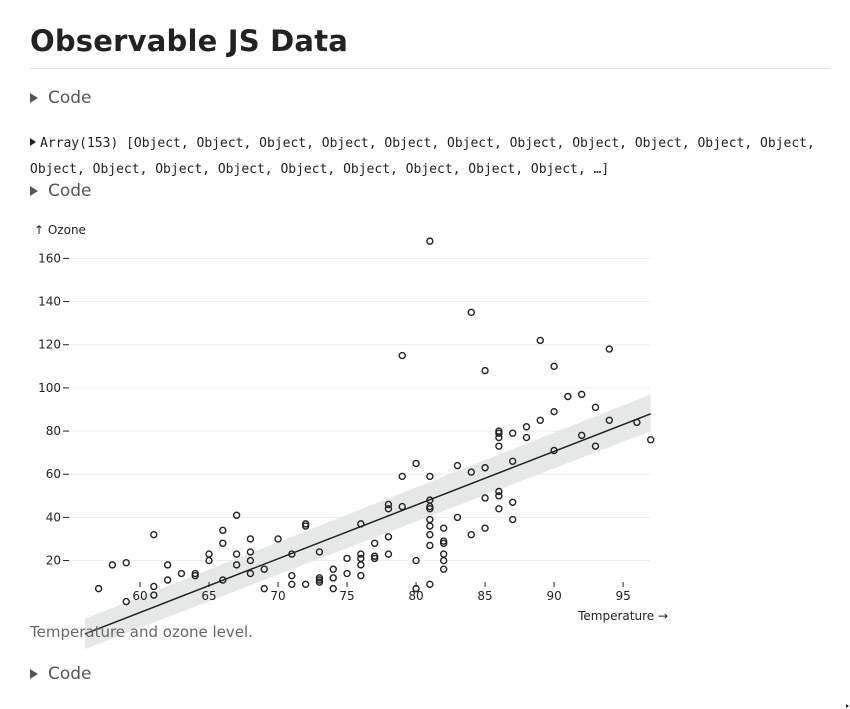 The height and width of the screenshot is (709, 850). Describe the element at coordinates (53, 431) in the screenshot. I see `y-tick-label: 80` at that location.